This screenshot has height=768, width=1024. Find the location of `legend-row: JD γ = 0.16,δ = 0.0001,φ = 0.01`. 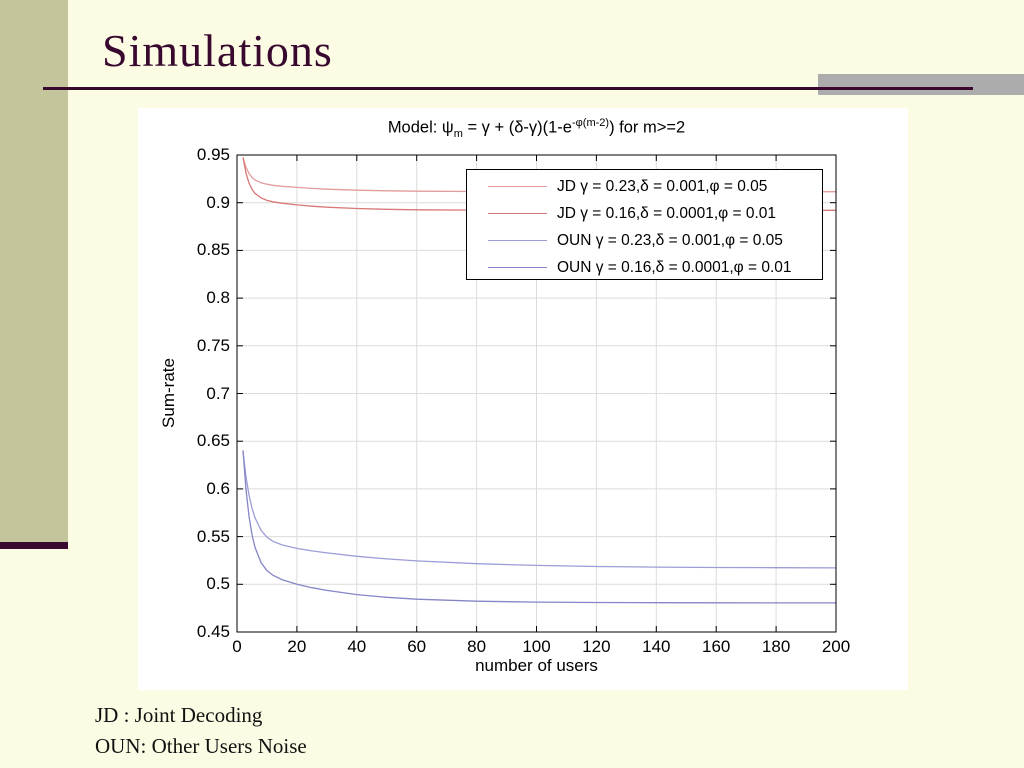

legend-row: JD γ = 0.16,δ = 0.0001,φ = 0.01 is located at coordinates (644, 213).